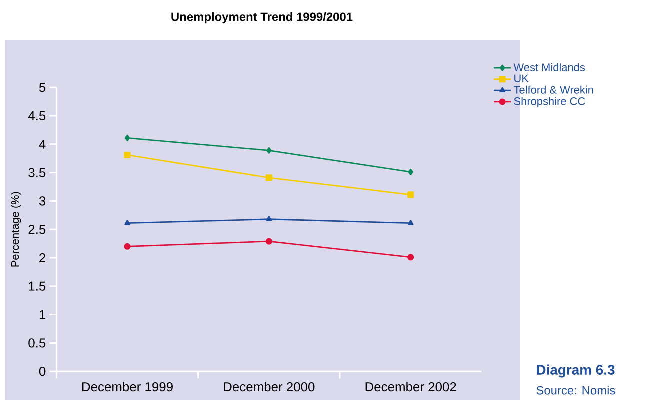  I want to click on x-tick-label: December 1999, so click(127, 387).